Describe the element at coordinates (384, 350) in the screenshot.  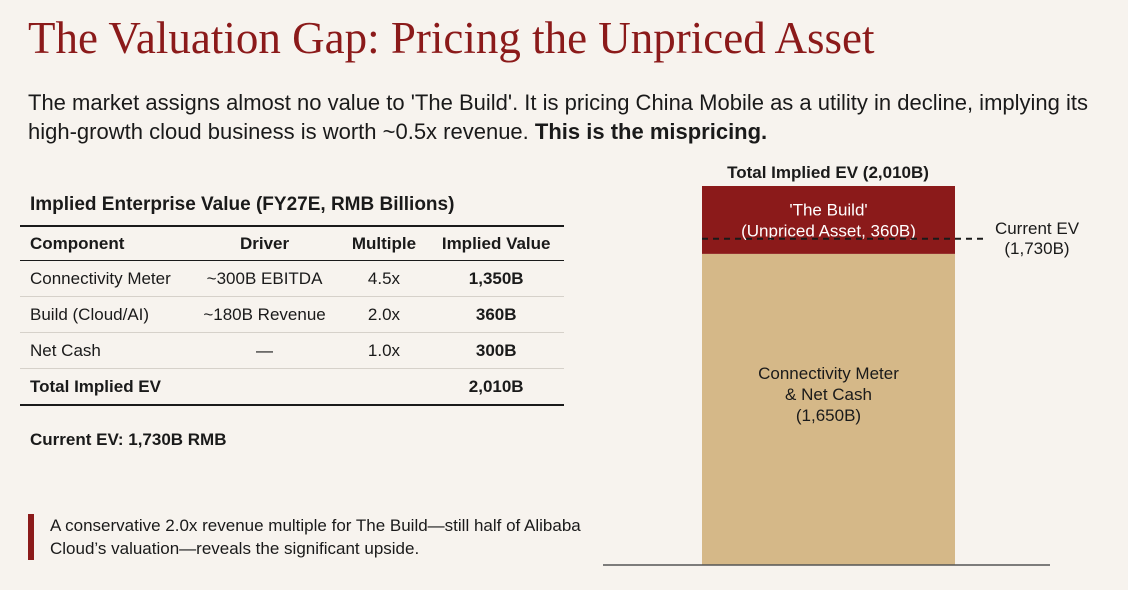
I see `cell-multiple: 1.0x` at that location.